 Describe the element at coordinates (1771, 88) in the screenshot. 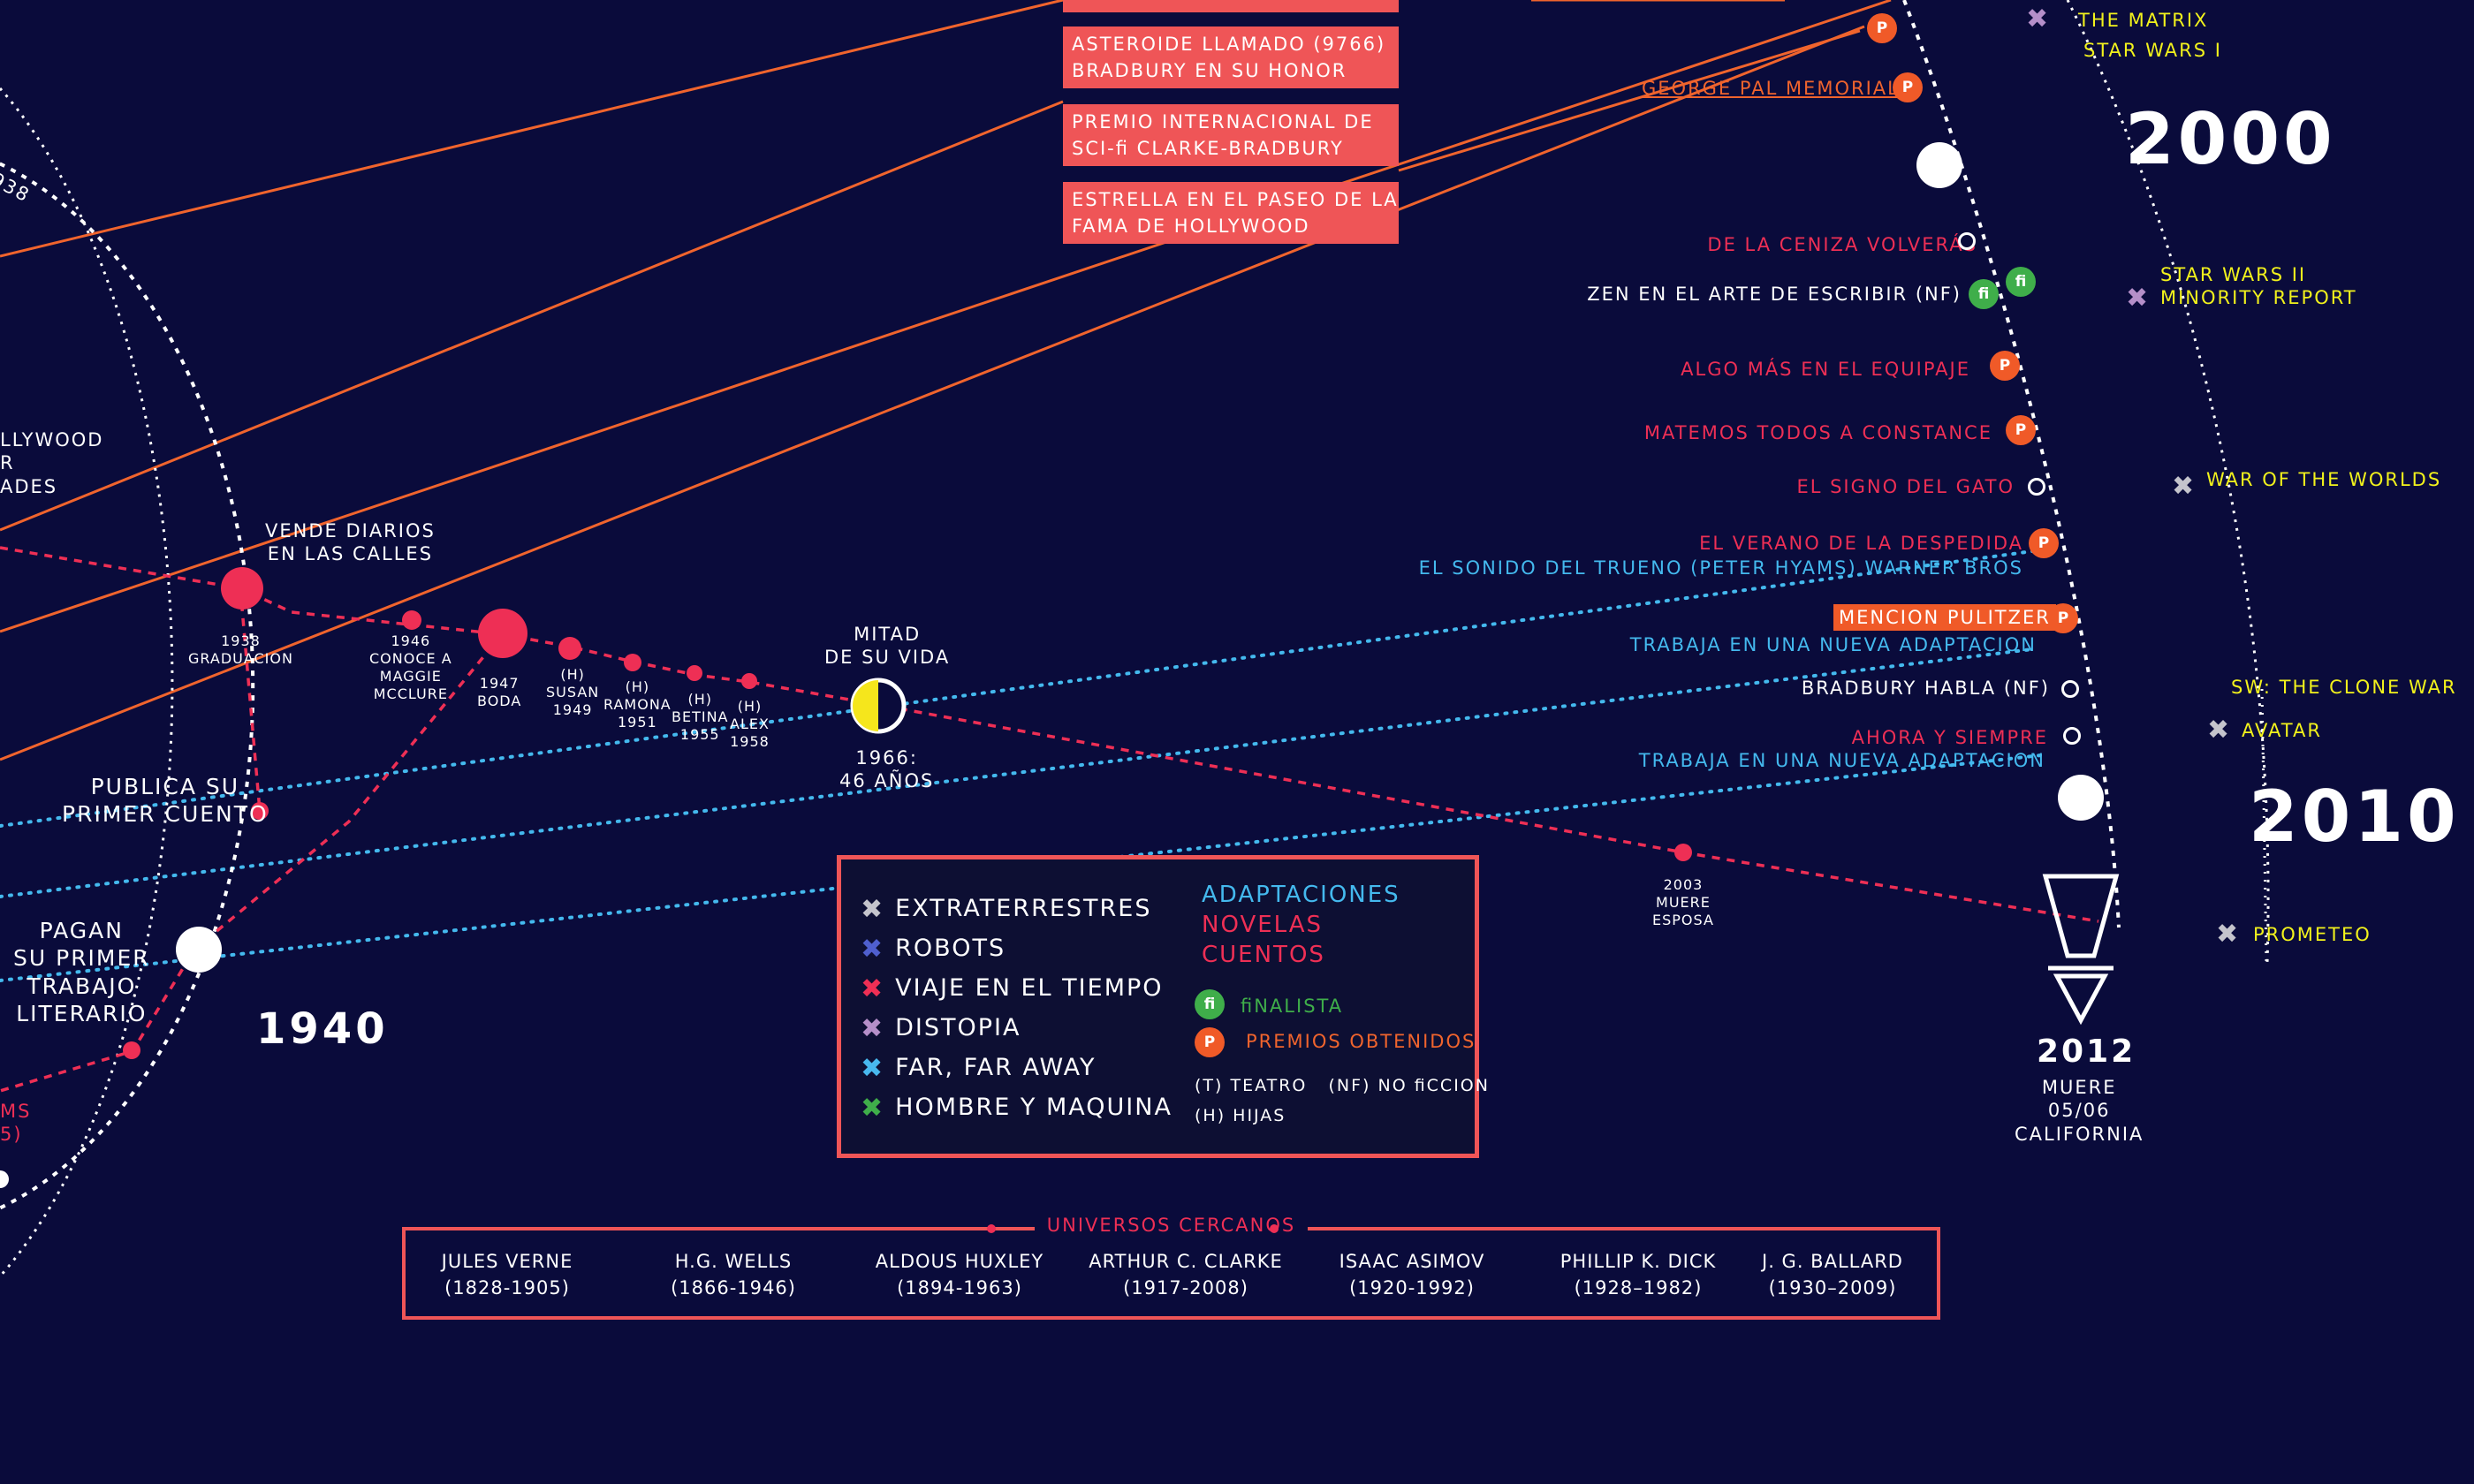

I see `george-pal-label: GEORGE PAL MEMORIAL` at that location.